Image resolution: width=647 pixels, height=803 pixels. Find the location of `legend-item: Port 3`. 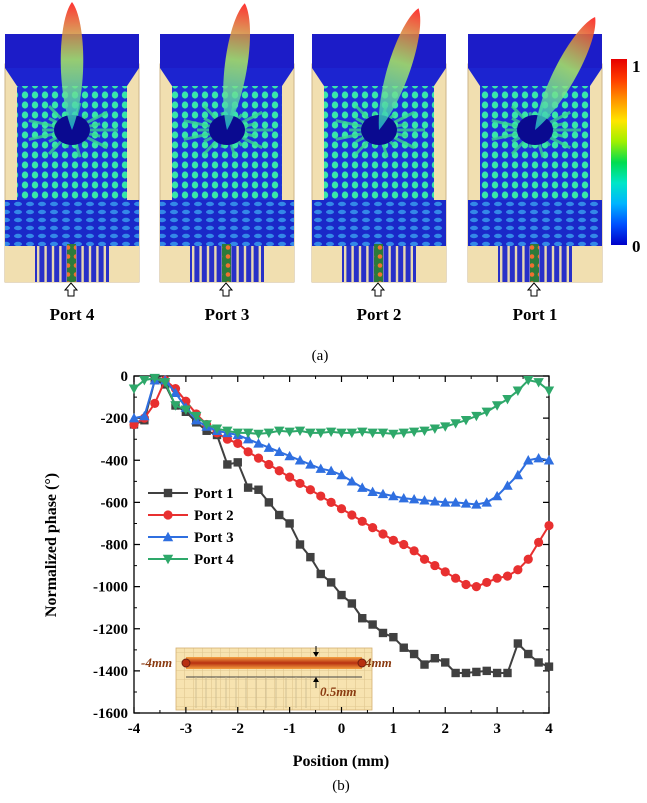

legend-item: Port 3 is located at coordinates (191, 538).